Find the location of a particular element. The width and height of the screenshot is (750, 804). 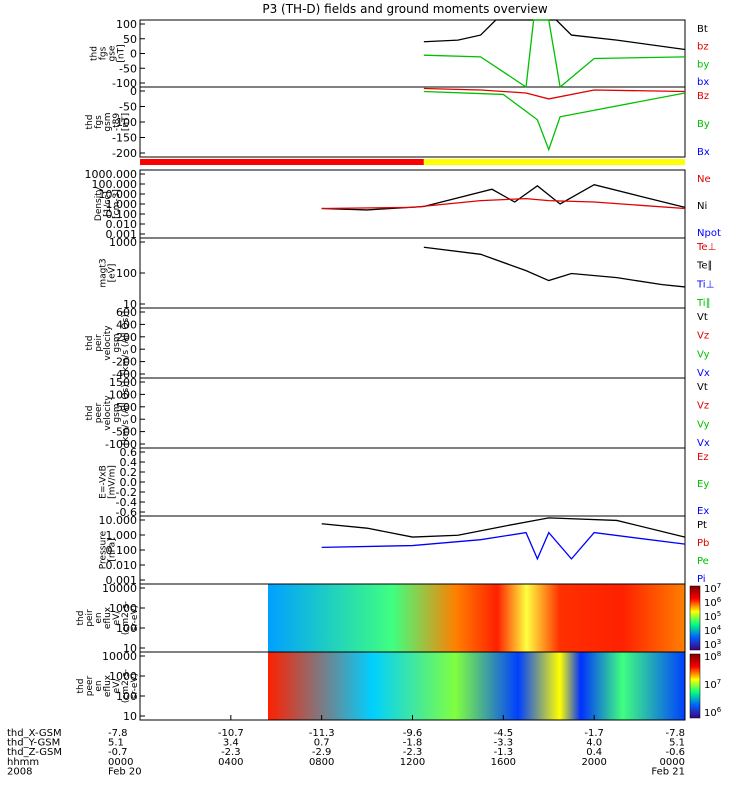

legend-bx: bx is located at coordinates (703, 82).